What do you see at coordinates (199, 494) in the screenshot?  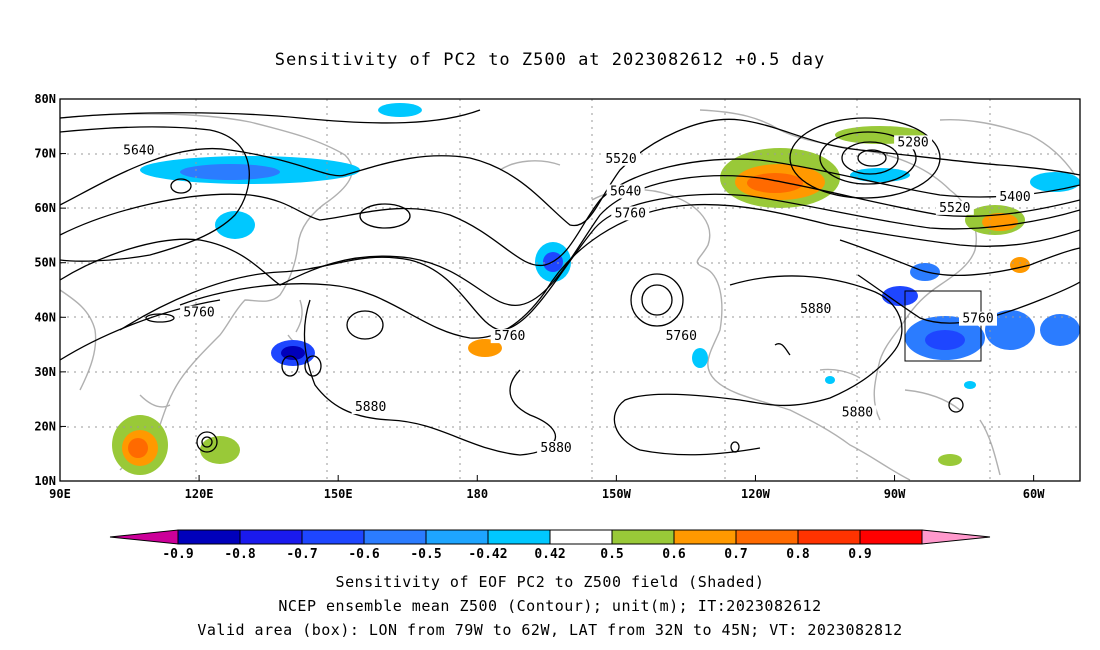 I see `lon-tick-label: 120E` at bounding box center [199, 494].